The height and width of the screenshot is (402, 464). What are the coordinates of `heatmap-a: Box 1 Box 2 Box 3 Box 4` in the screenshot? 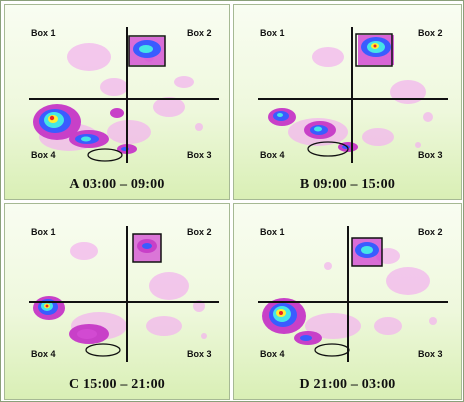 It's located at (124, 95).